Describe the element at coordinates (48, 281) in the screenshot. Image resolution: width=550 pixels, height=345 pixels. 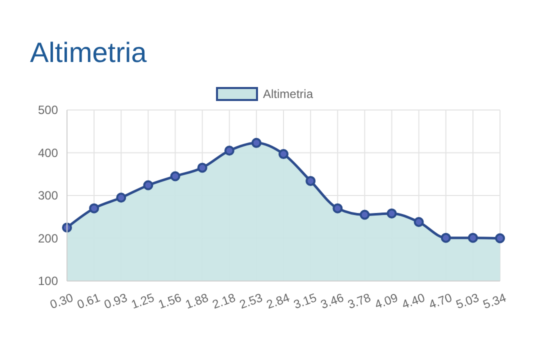
I see `y-tick-label: 100` at that location.